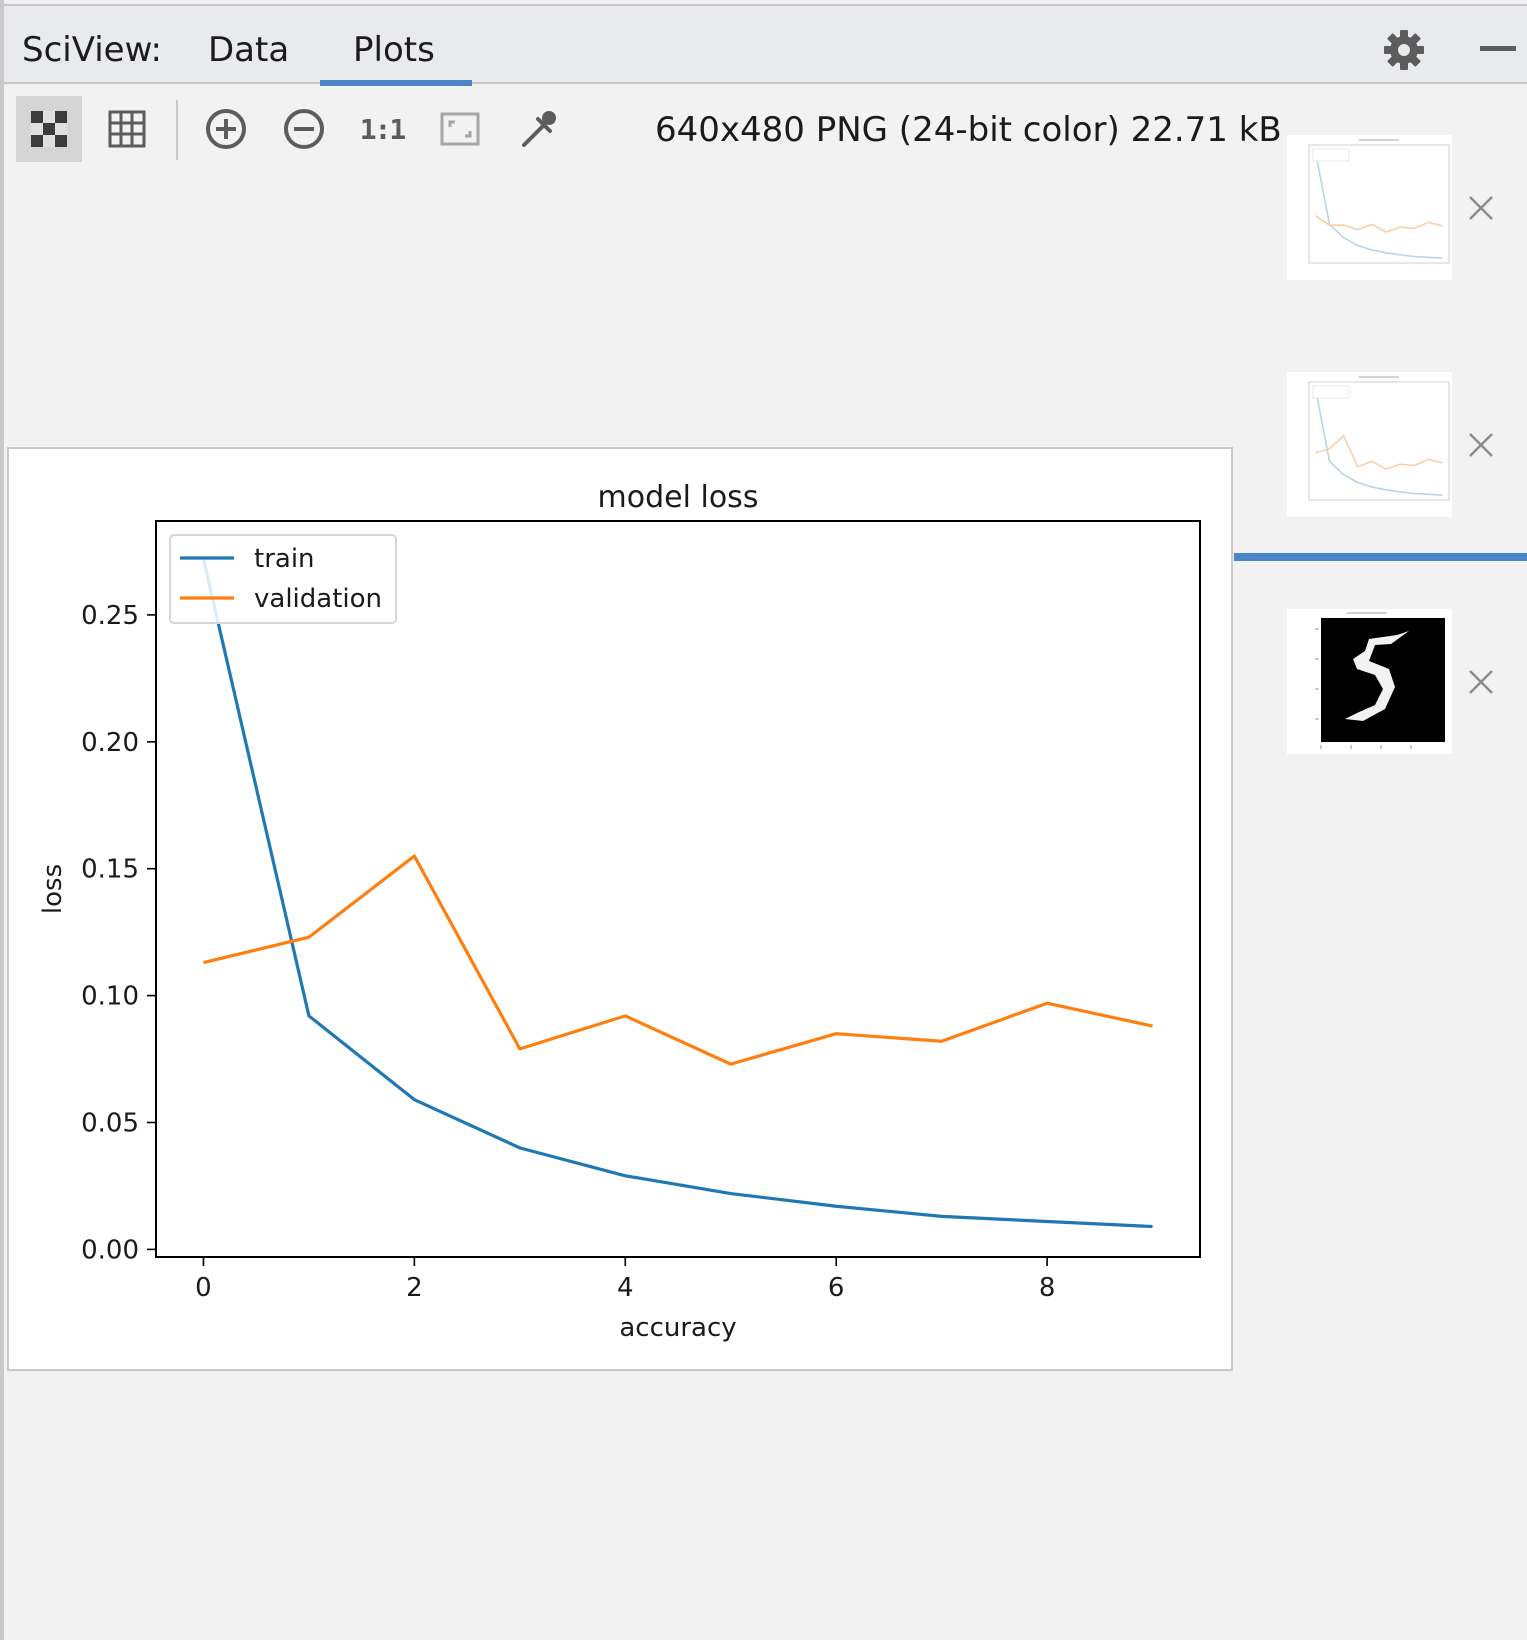 This screenshot has width=1527, height=1640. I want to click on grid-icon, so click(127, 129).